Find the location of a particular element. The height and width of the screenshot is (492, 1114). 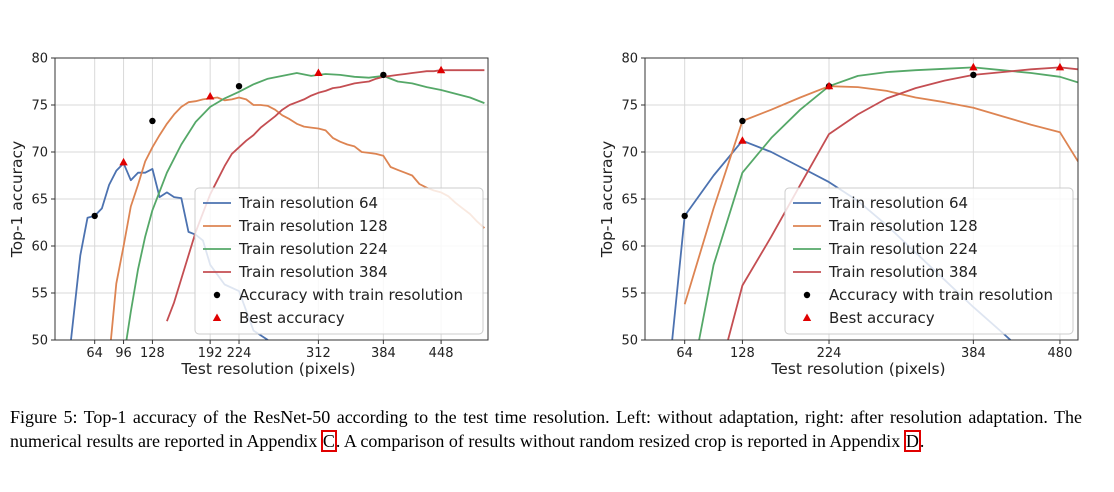

x-tick-label: 312 is located at coordinates (318, 353).